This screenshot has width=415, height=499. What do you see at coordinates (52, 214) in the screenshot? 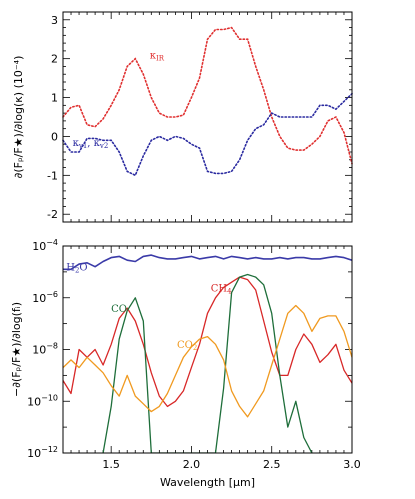
I see `top-y-tick-label: -2` at bounding box center [52, 214].